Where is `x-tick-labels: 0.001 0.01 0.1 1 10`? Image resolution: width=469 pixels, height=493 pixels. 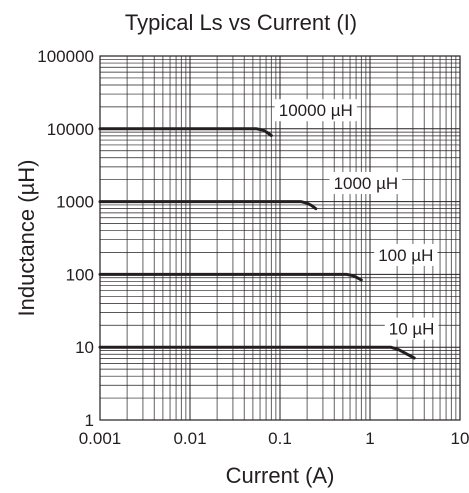
x-tick-labels: 0.001 0.01 0.1 1 10 is located at coordinates (274, 438).